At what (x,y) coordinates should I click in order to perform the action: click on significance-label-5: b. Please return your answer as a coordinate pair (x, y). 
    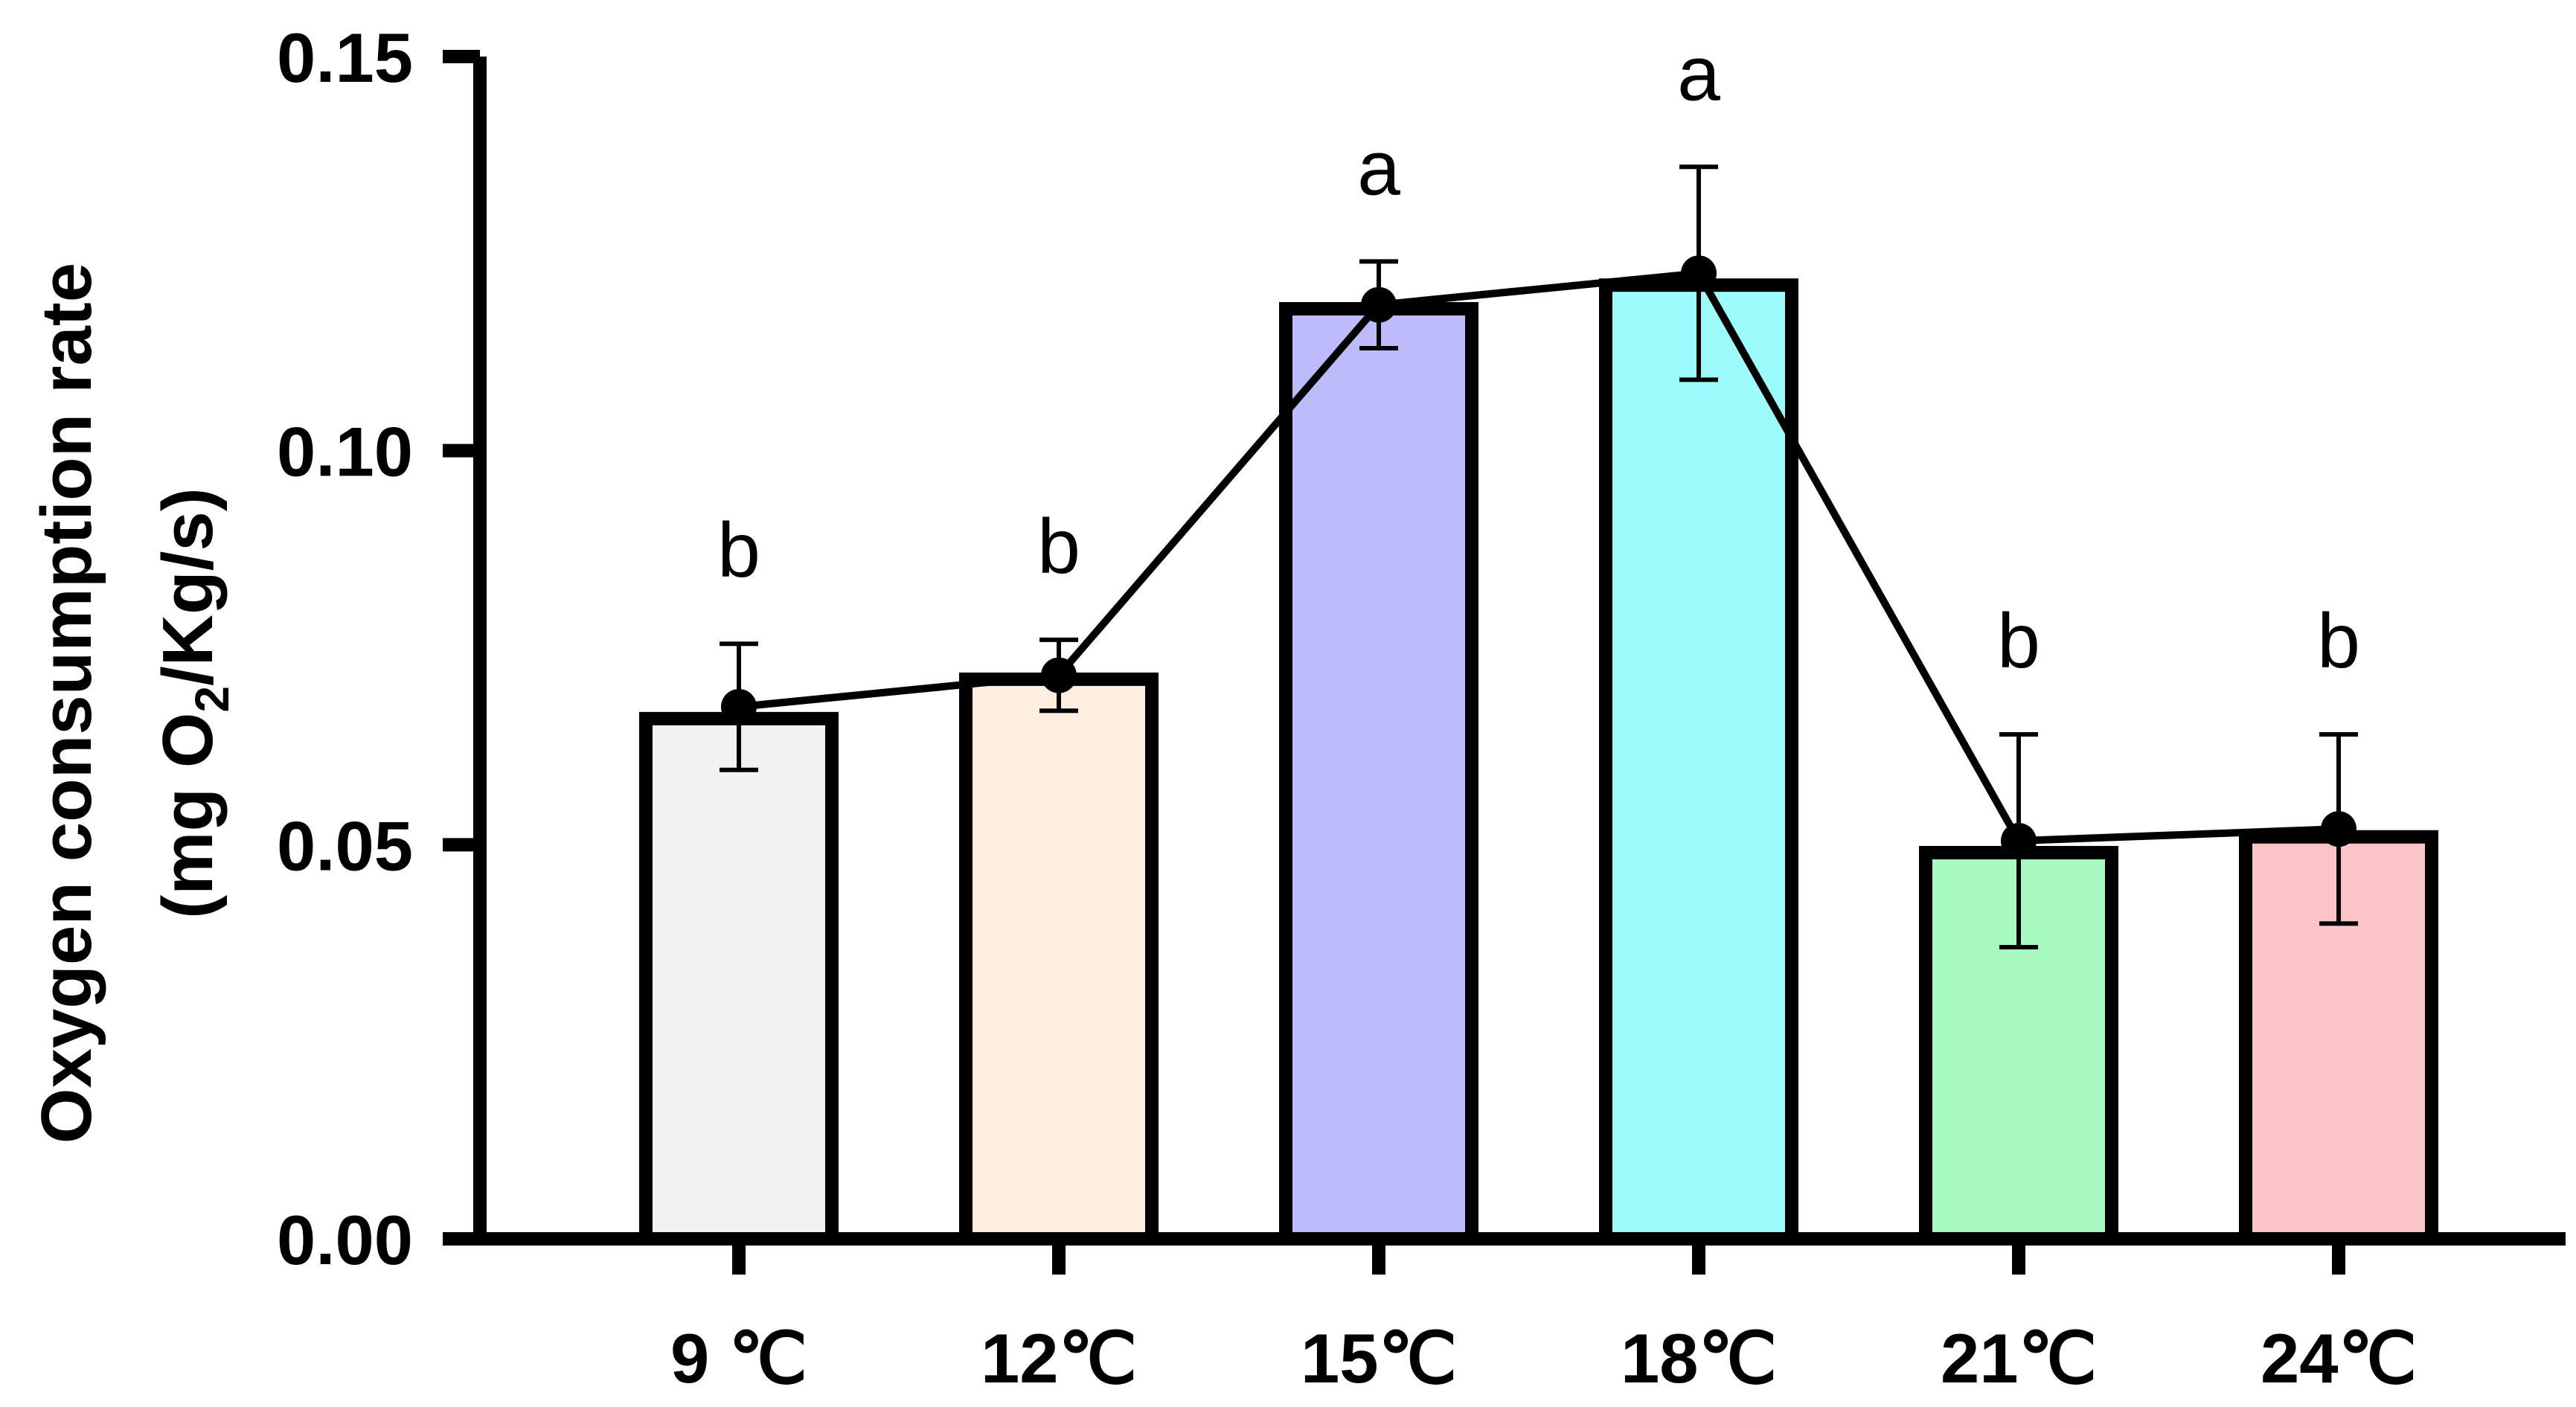
    Looking at the image, I should click on (2338, 642).